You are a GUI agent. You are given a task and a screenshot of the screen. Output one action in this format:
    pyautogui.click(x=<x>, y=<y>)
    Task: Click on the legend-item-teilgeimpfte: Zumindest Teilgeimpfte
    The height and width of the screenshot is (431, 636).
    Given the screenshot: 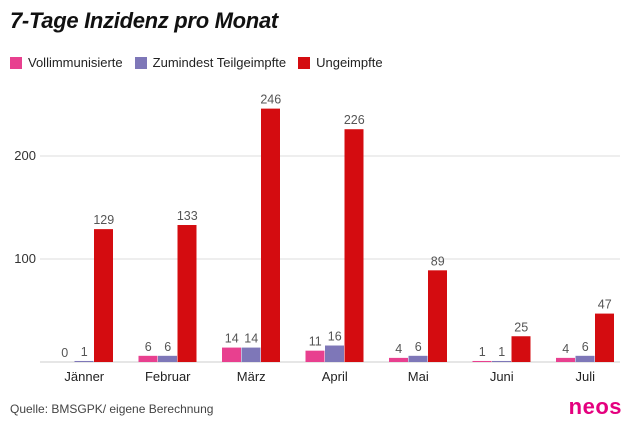 What is the action you would take?
    pyautogui.click(x=210, y=62)
    